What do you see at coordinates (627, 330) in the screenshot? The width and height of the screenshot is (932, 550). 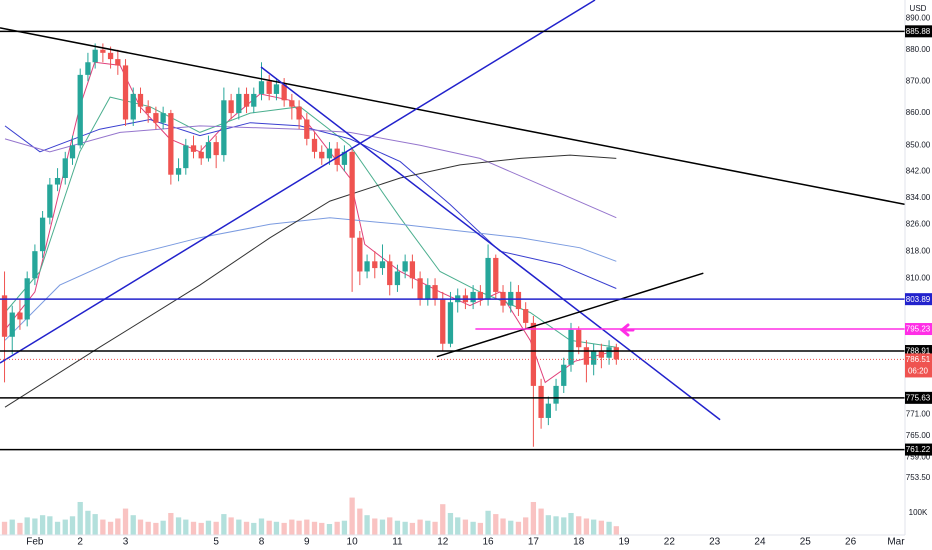 I see `arrow-marker` at bounding box center [627, 330].